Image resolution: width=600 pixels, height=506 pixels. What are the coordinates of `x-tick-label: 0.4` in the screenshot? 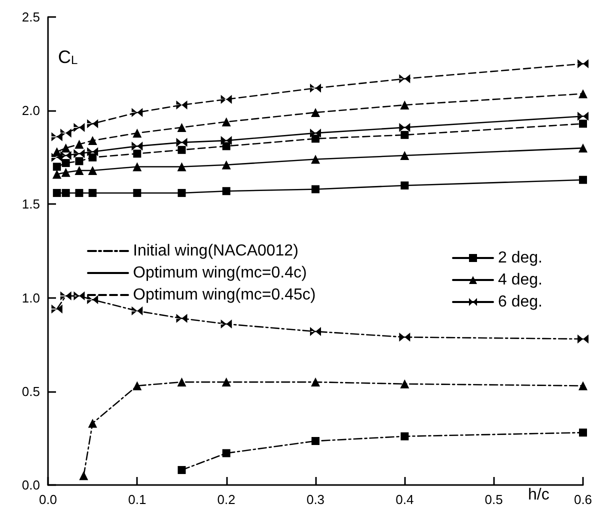 It's located at (405, 499).